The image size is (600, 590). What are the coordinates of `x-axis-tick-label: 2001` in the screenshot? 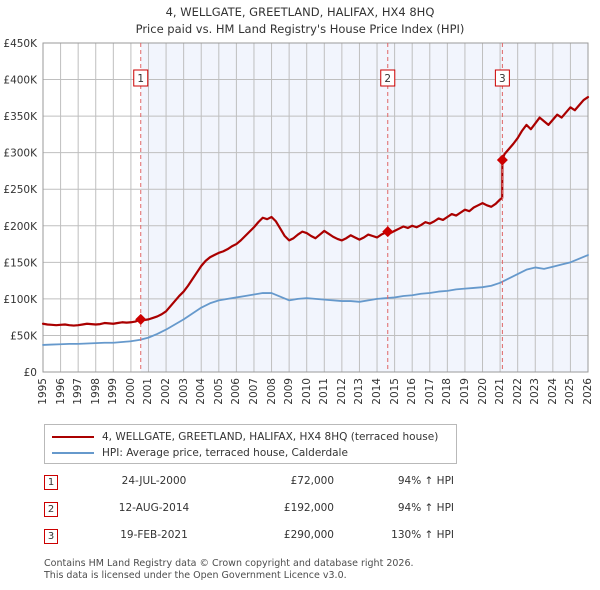 It's located at (148, 391).